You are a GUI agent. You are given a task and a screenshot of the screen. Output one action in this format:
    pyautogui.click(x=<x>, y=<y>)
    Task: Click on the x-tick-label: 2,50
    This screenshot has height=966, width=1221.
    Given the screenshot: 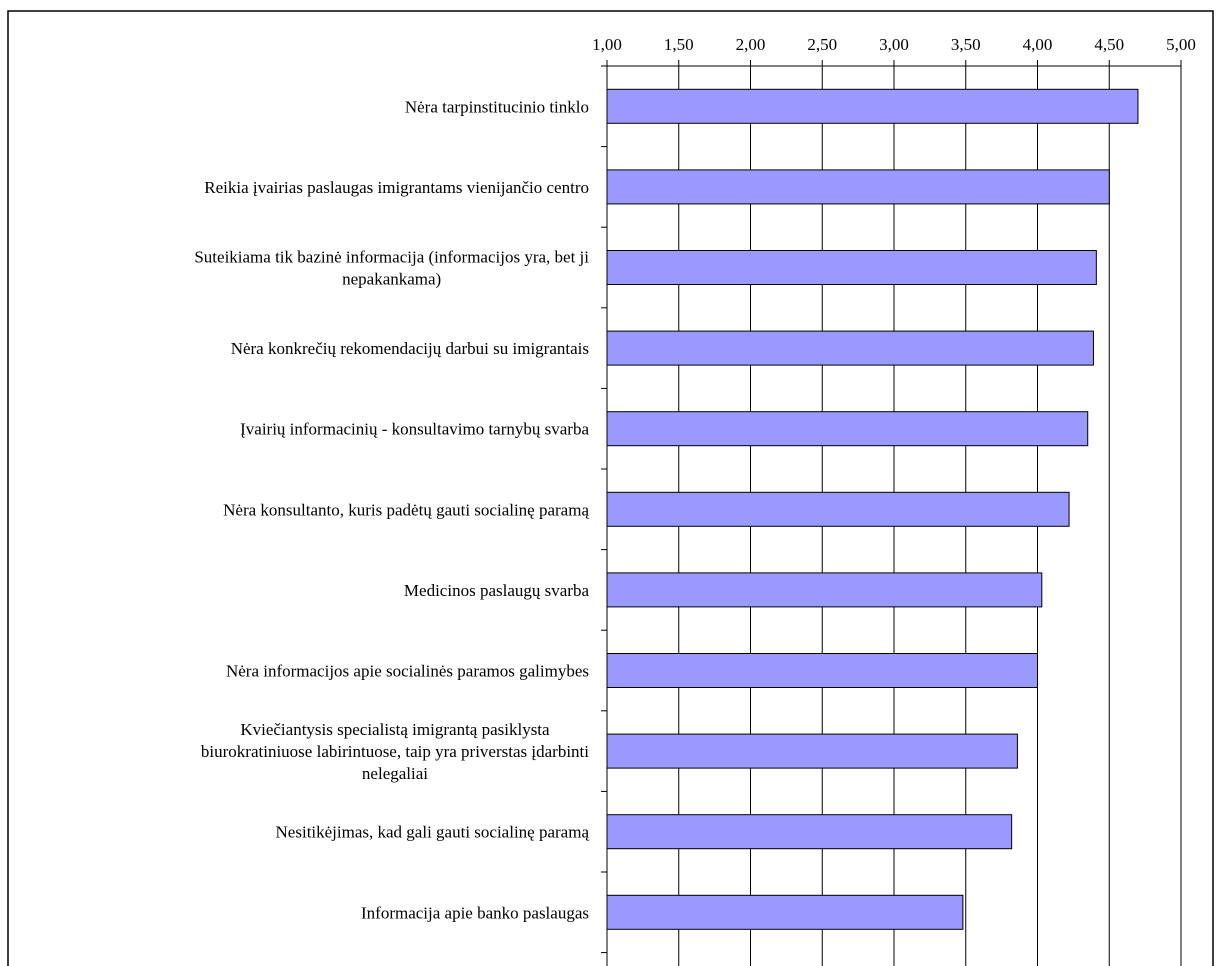 What is the action you would take?
    pyautogui.click(x=822, y=44)
    